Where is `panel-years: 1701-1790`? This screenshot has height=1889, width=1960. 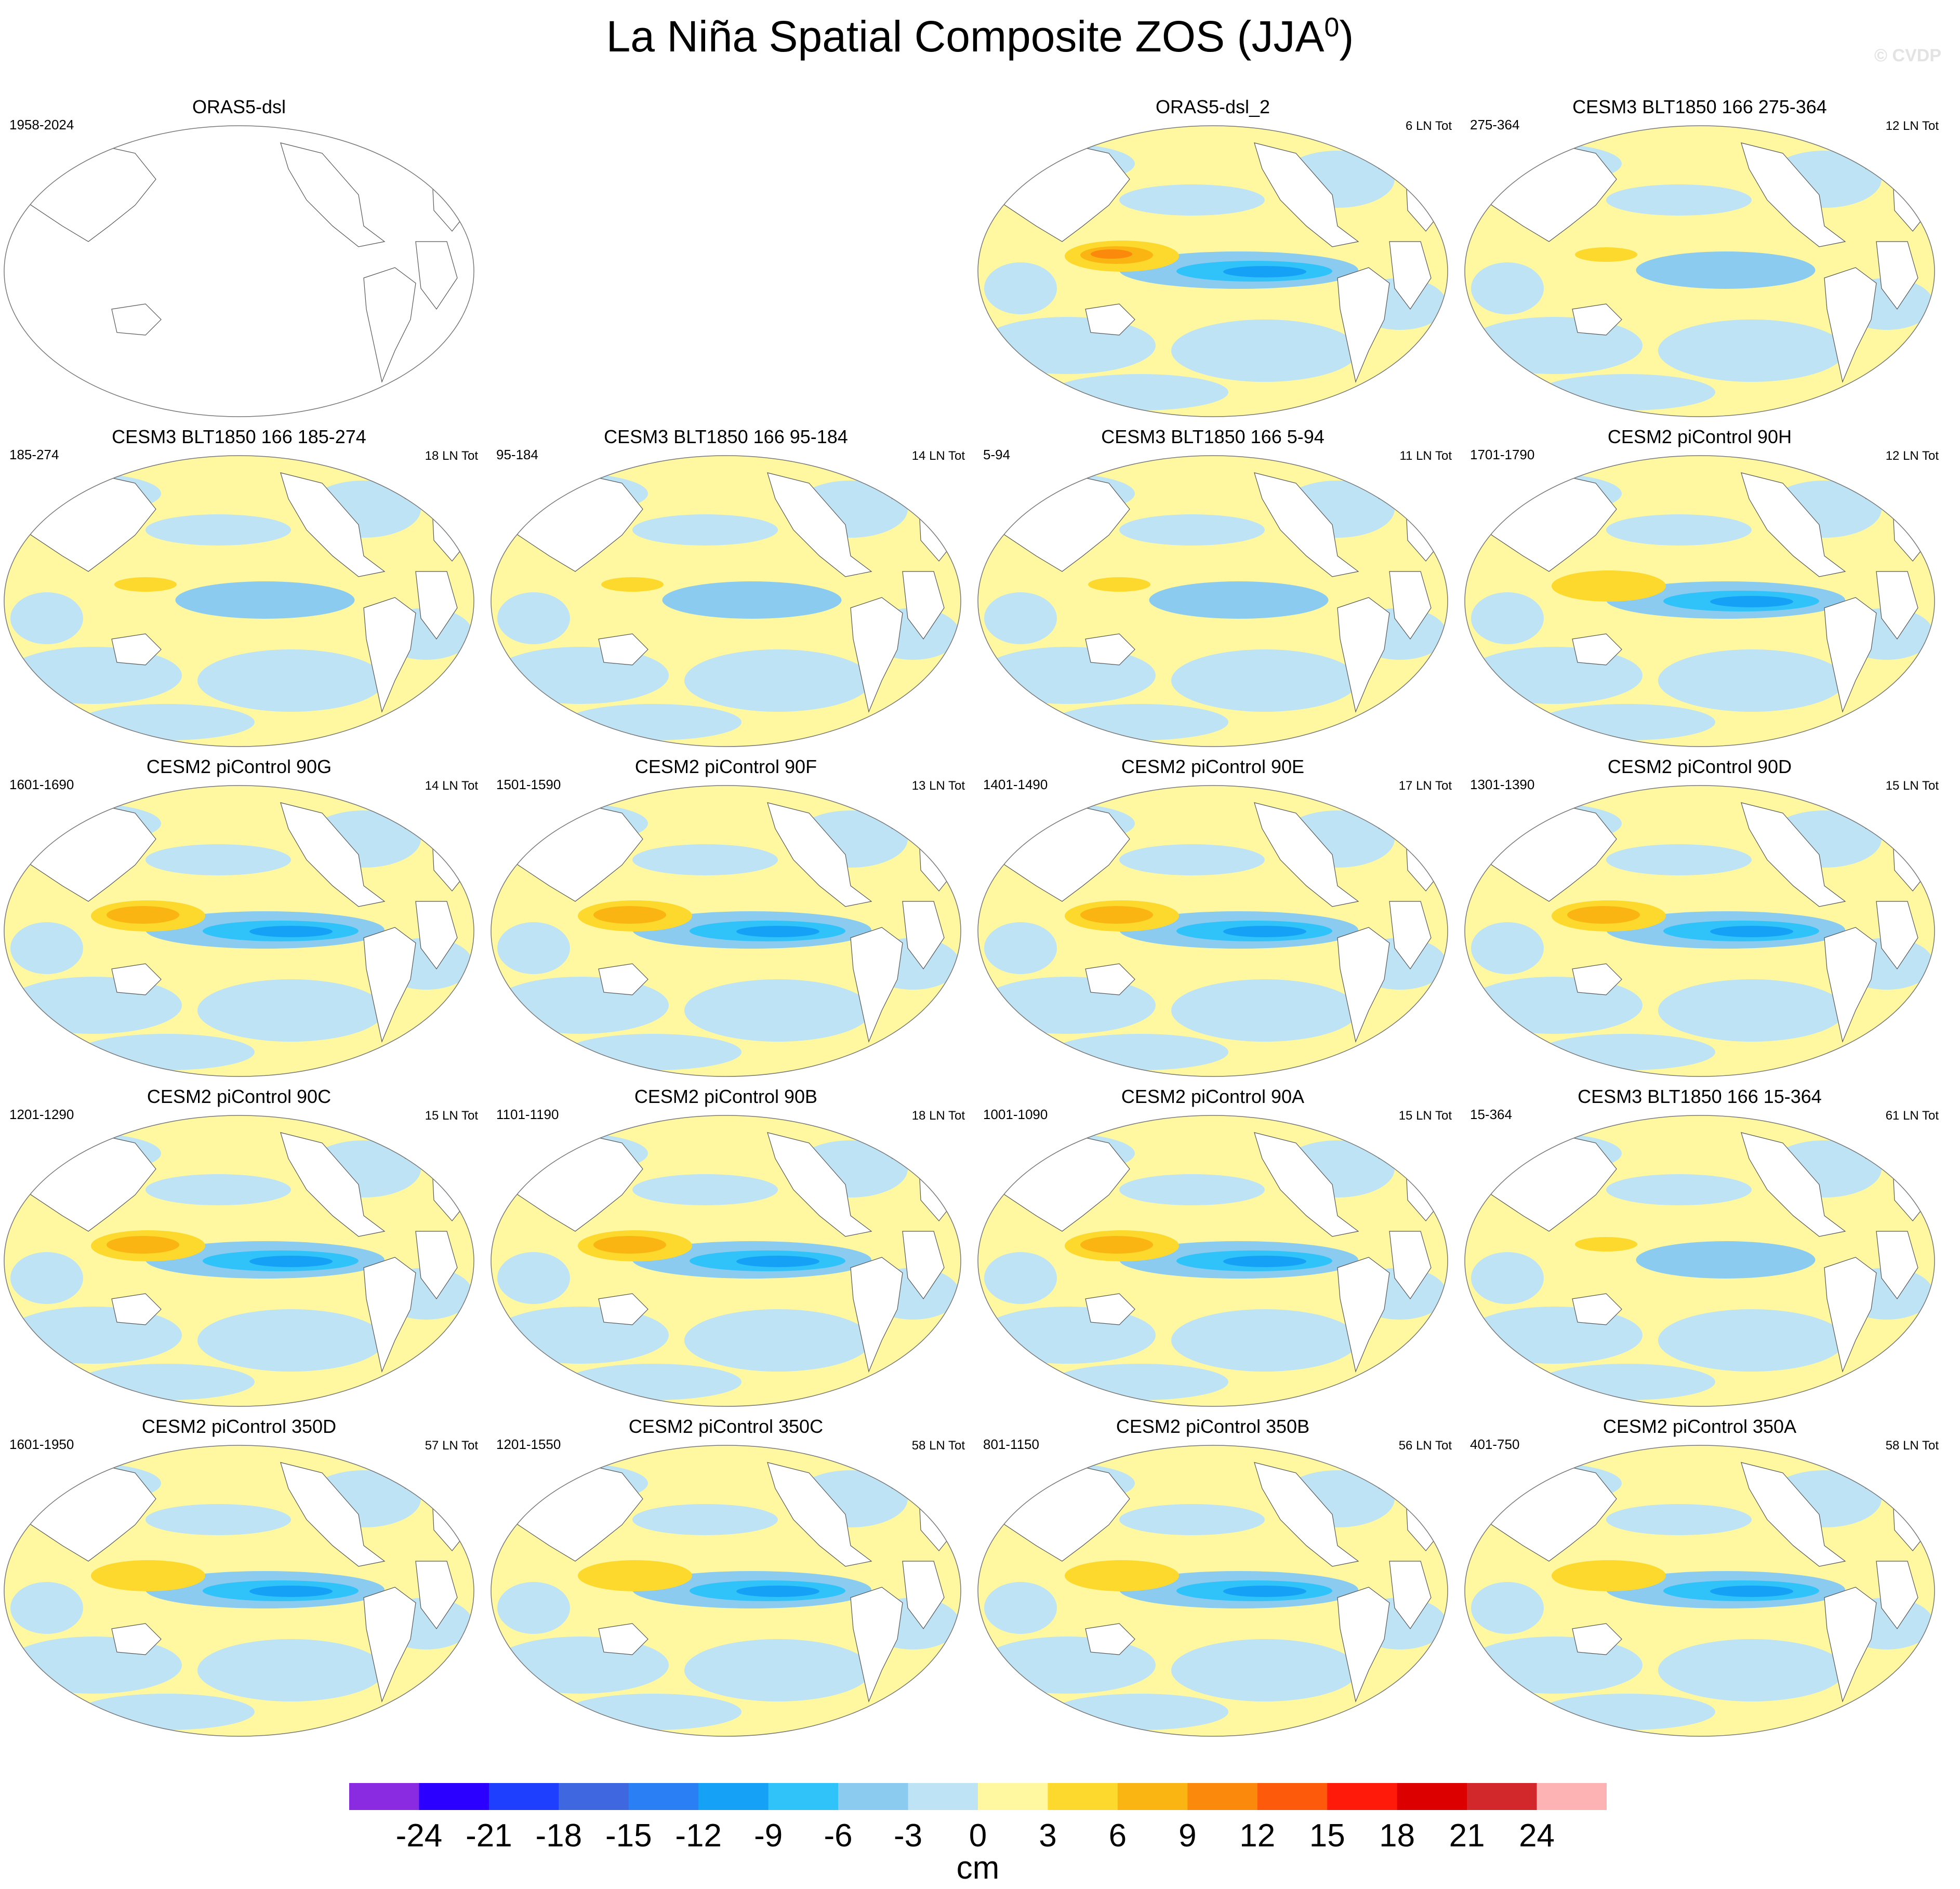
panel-years: 1701-1790 is located at coordinates (1502, 454).